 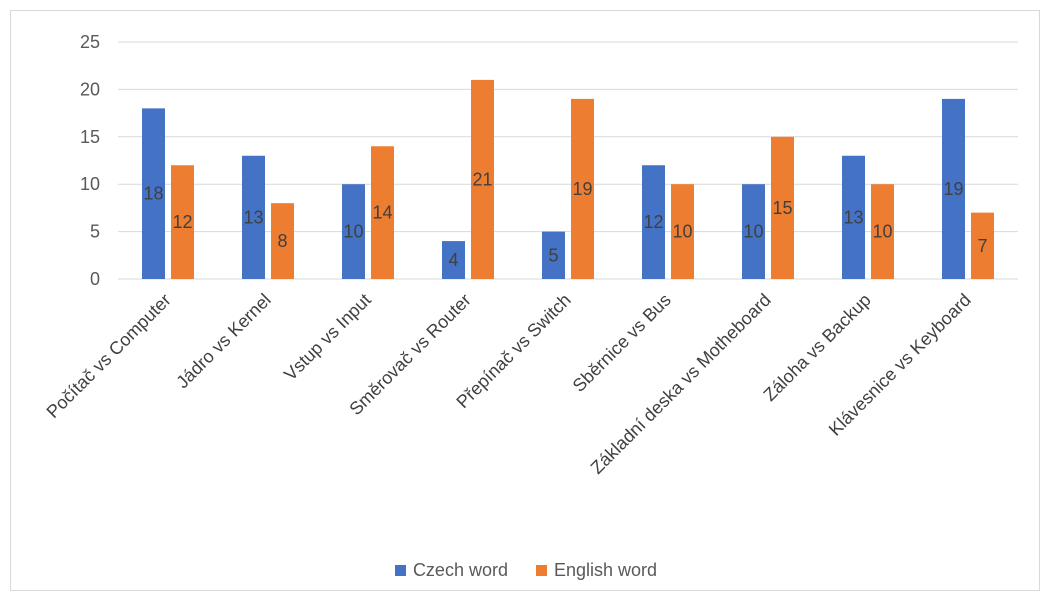 I want to click on y-tick-label: 5, so click(x=95, y=232).